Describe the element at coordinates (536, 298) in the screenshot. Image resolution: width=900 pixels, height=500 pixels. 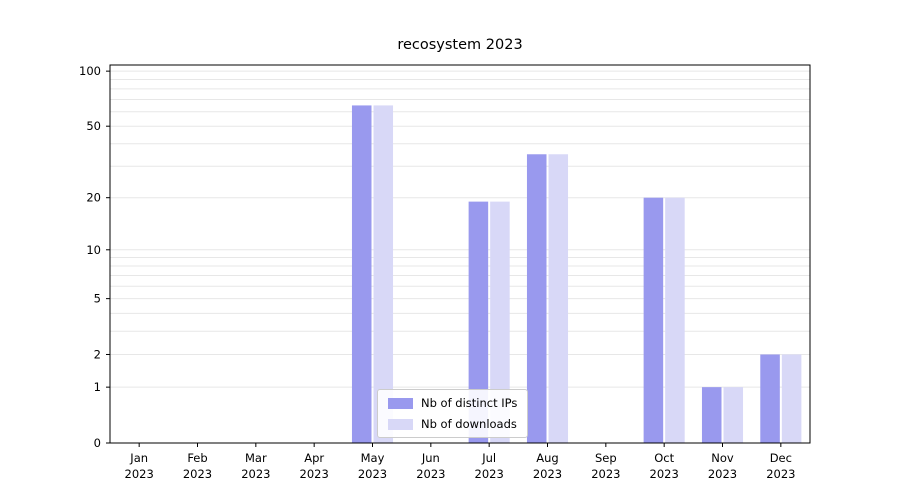
I see `bar-distinct-ips-aug` at that location.